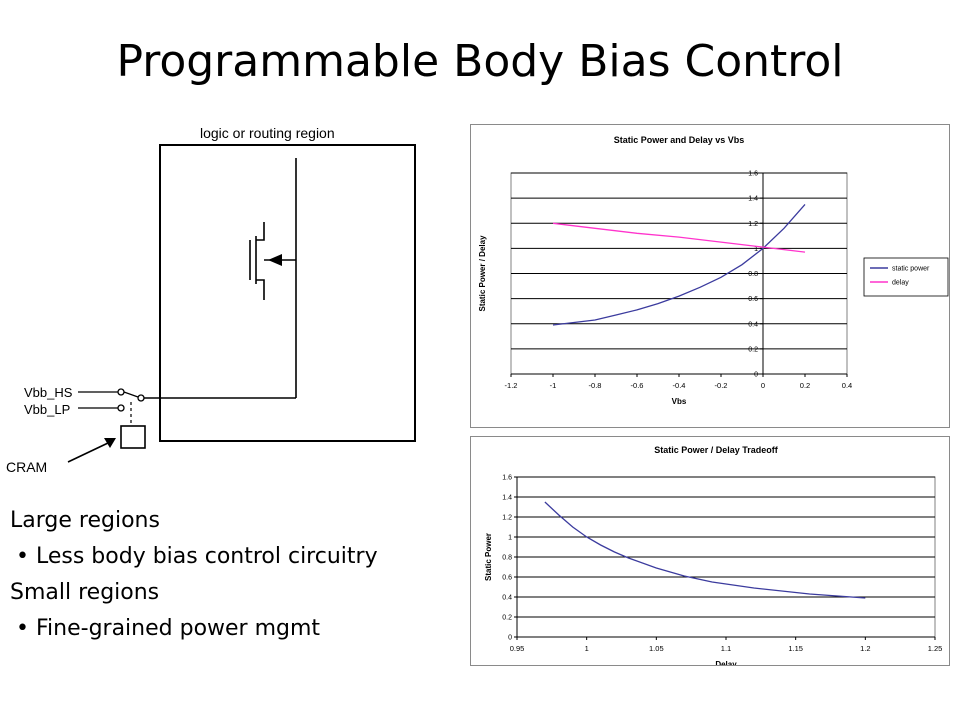 This screenshot has height=720, width=960. Describe the element at coordinates (679, 237) in the screenshot. I see `delay-series-line` at that location.